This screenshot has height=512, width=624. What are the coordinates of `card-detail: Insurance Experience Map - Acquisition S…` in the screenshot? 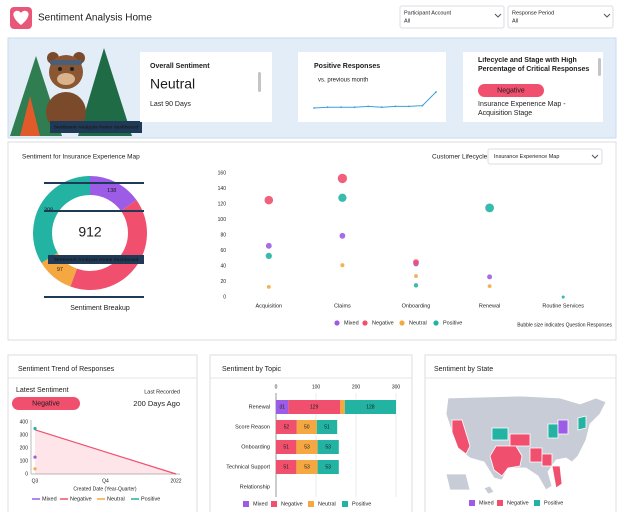 It's located at (522, 109).